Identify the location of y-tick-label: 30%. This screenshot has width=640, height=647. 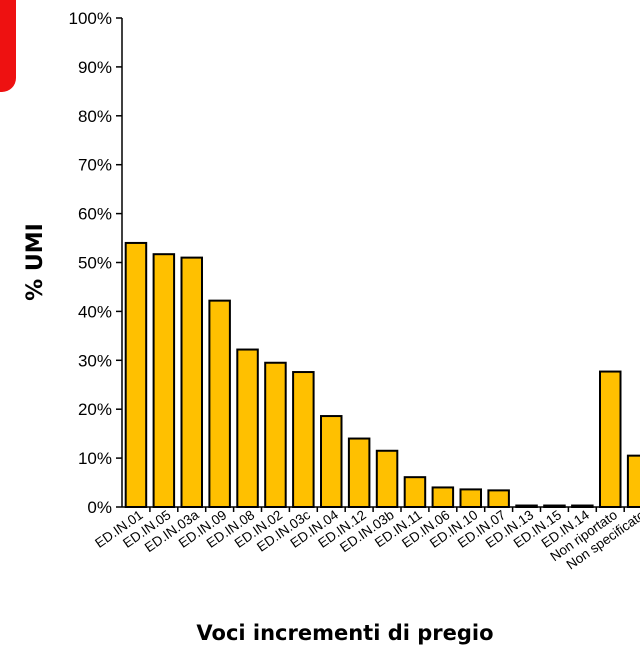
(95, 360).